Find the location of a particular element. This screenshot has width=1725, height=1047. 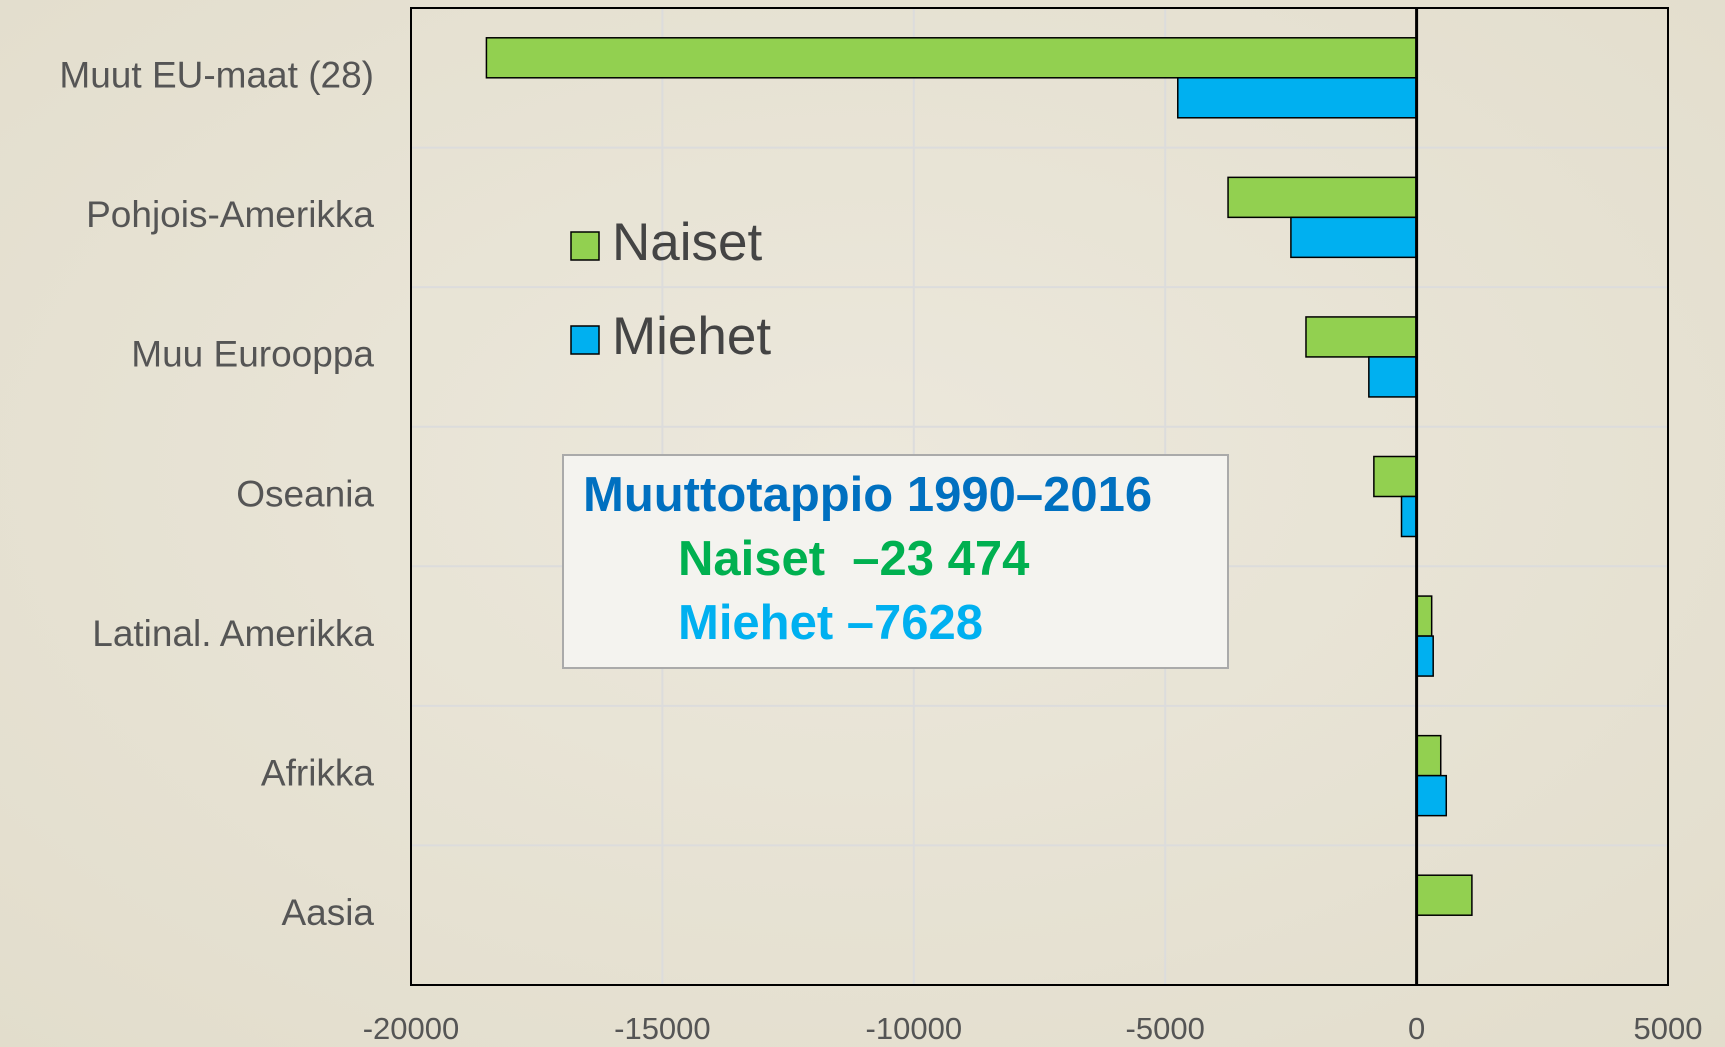

annotation-title: Muuttotappio 1990–2016 is located at coordinates (867, 495).